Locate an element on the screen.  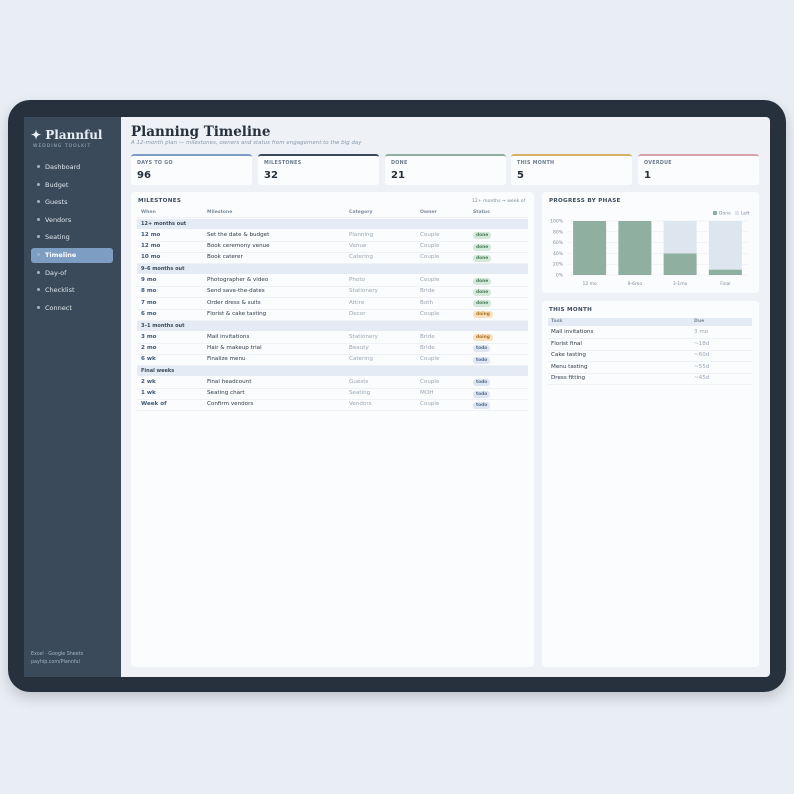
nav-label: Connect is located at coordinates (58, 307).